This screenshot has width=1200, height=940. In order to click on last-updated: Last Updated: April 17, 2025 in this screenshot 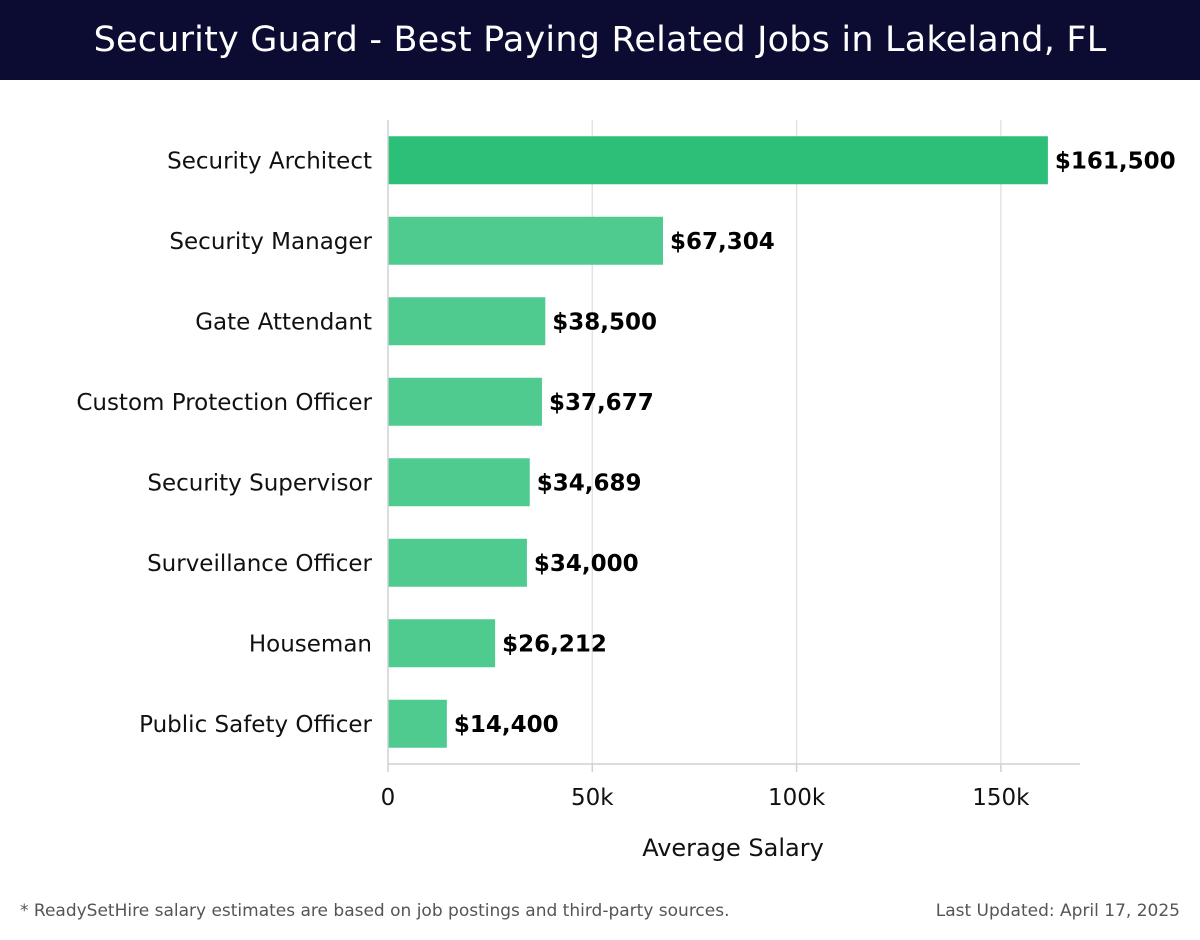, I will do `click(1057, 911)`.